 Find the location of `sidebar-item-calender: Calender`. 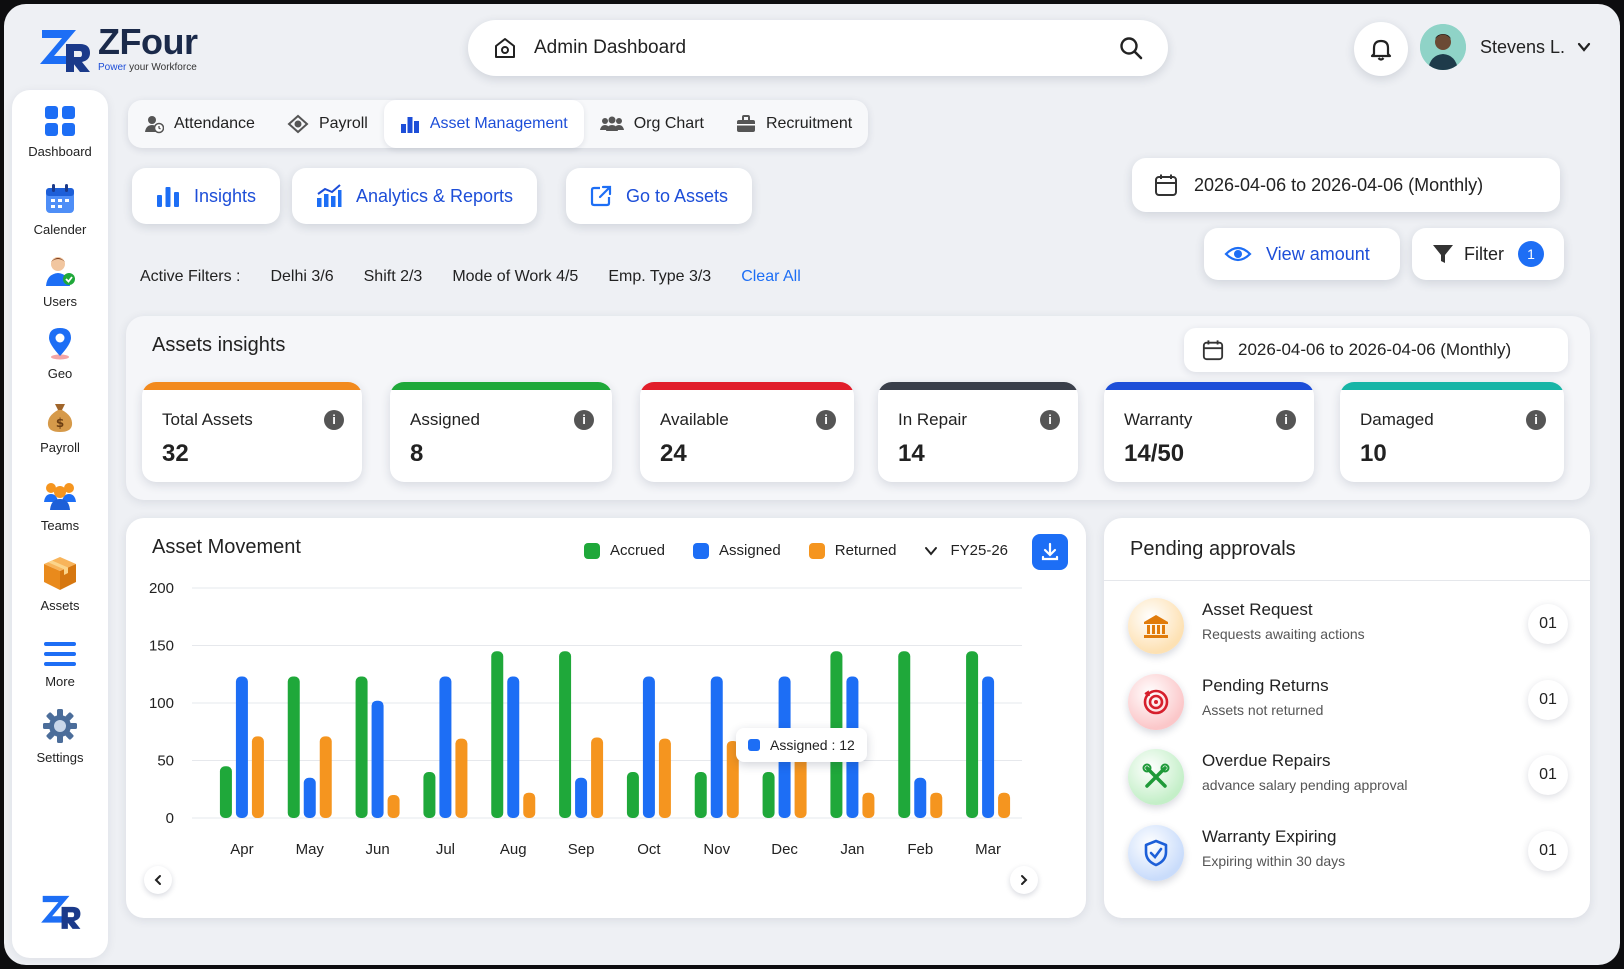

sidebar-item-calender: Calender is located at coordinates (60, 209).